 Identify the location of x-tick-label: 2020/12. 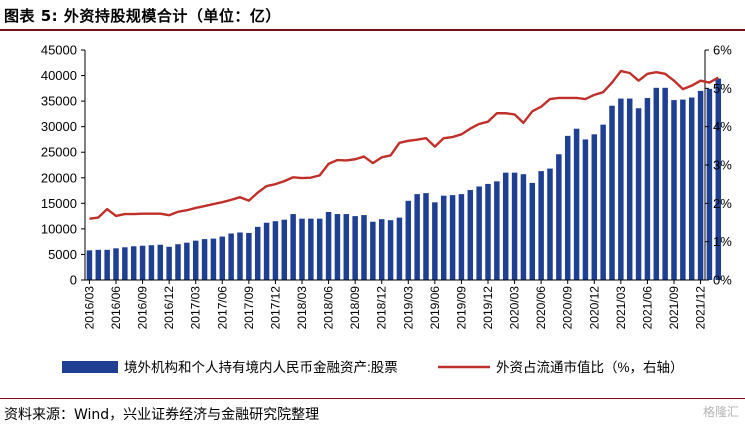
(594, 308).